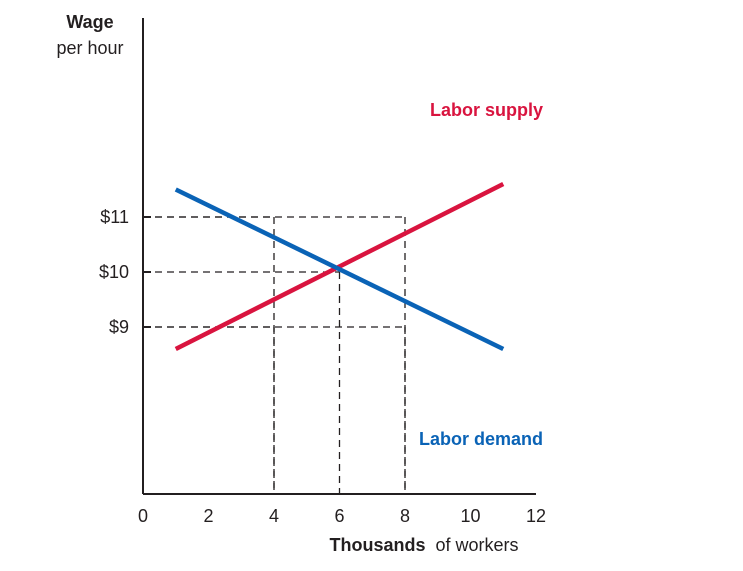 The height and width of the screenshot is (571, 743). I want to click on x-axis-label: Thousands of workers, so click(423, 545).